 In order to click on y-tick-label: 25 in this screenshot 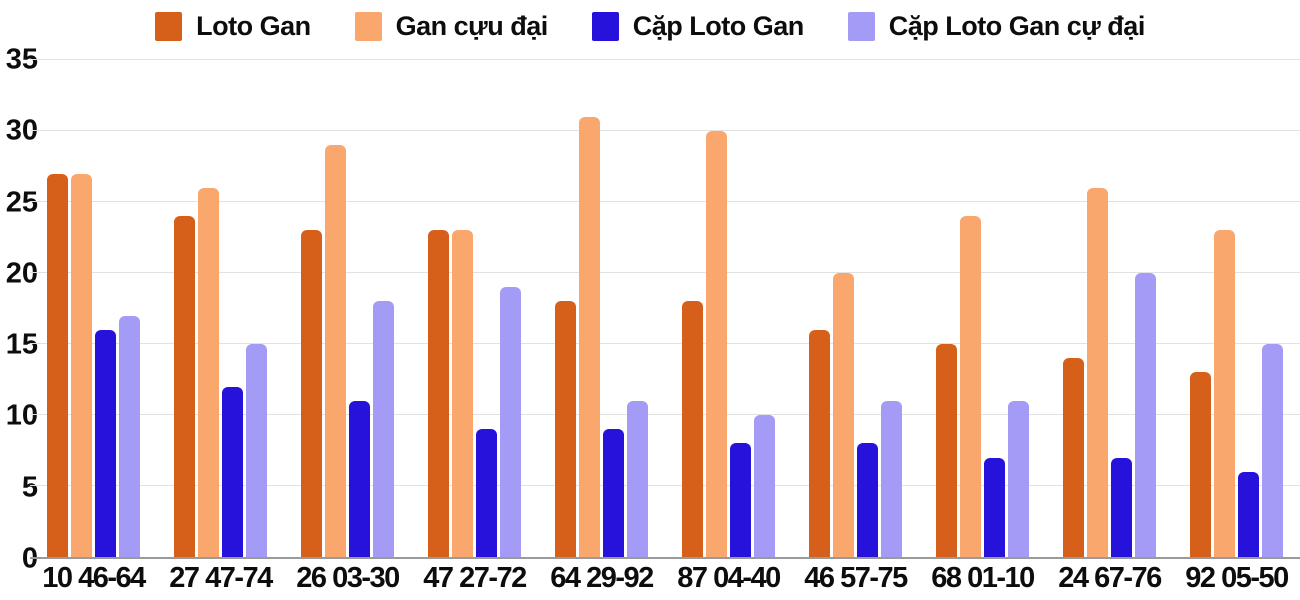, I will do `click(21, 202)`.